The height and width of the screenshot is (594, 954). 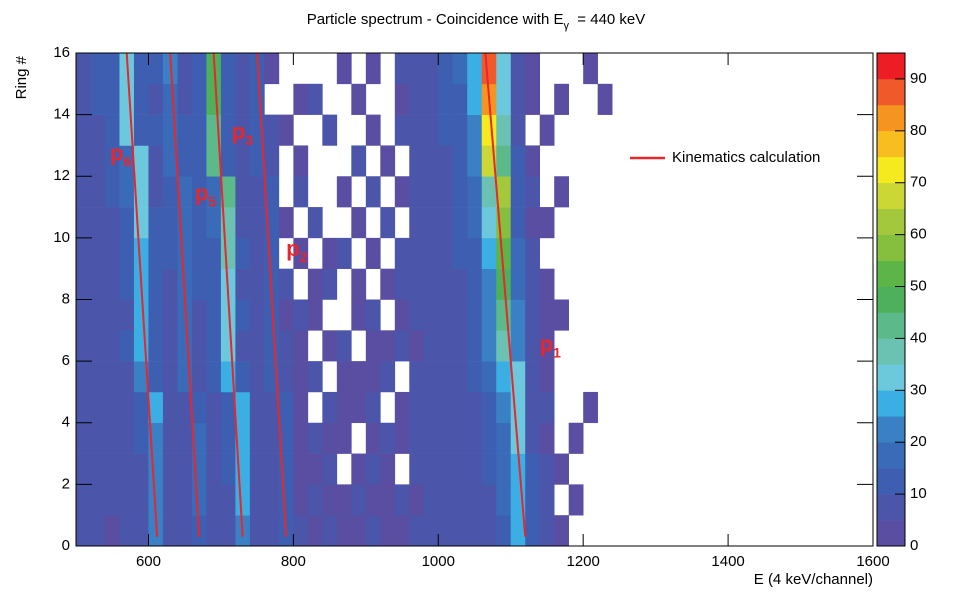 What do you see at coordinates (918, 130) in the screenshot?
I see `z-tick-label: 80` at bounding box center [918, 130].